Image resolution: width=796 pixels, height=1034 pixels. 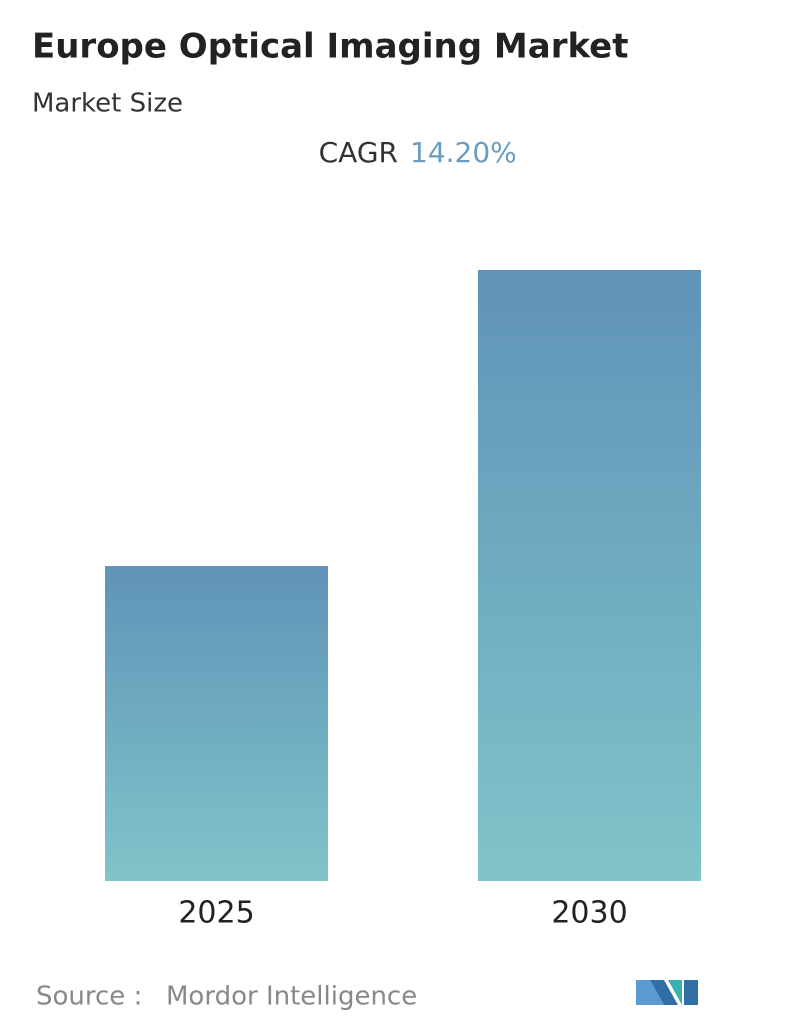 What do you see at coordinates (358, 152) in the screenshot?
I see `cagr-label: CAGR` at bounding box center [358, 152].